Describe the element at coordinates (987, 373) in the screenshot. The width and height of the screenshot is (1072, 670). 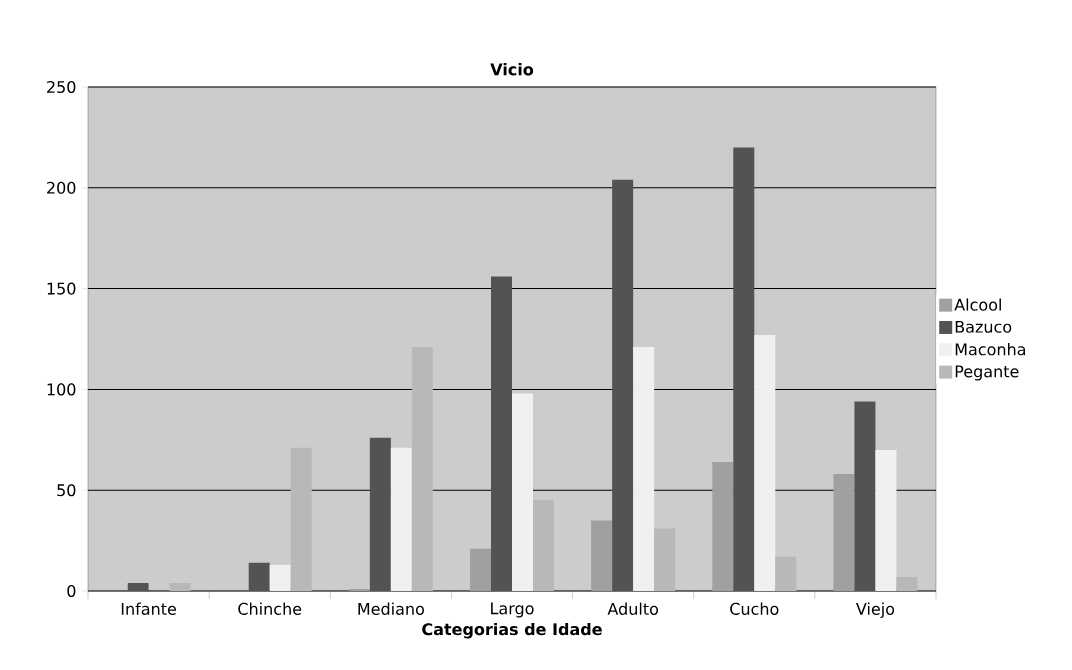
I see `legend-label: Pegante` at that location.